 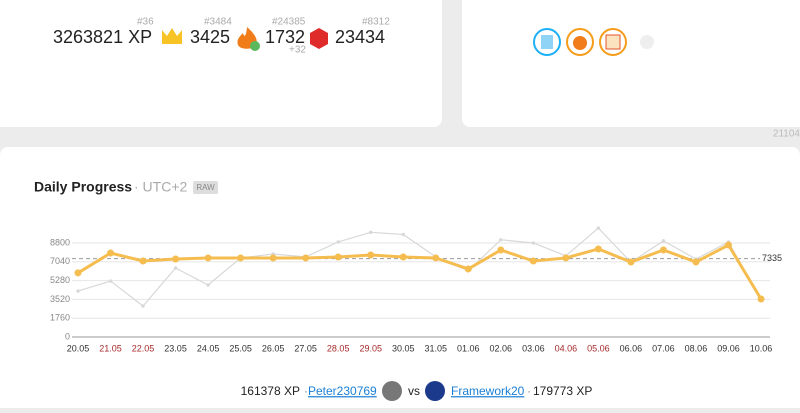 What do you see at coordinates (297, 50) in the screenshot?
I see `streak-delta: +32` at bounding box center [297, 50].